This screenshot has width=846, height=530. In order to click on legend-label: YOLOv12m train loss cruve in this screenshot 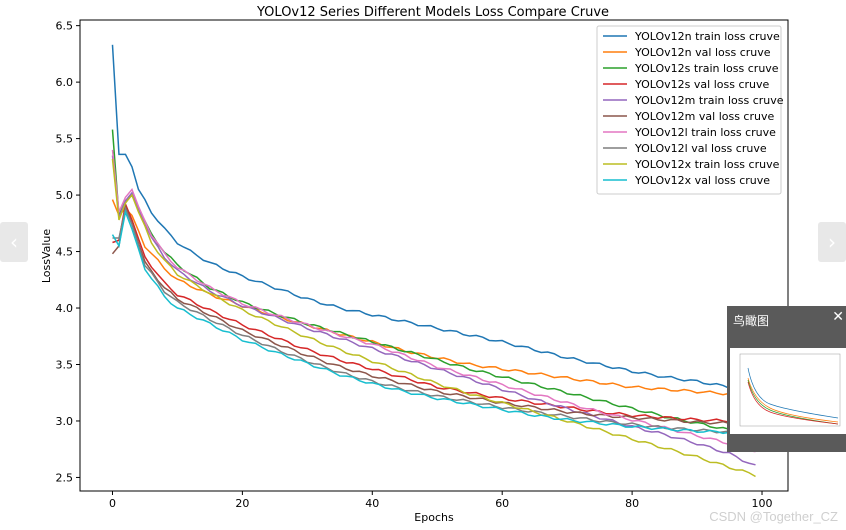, I will do `click(709, 100)`.